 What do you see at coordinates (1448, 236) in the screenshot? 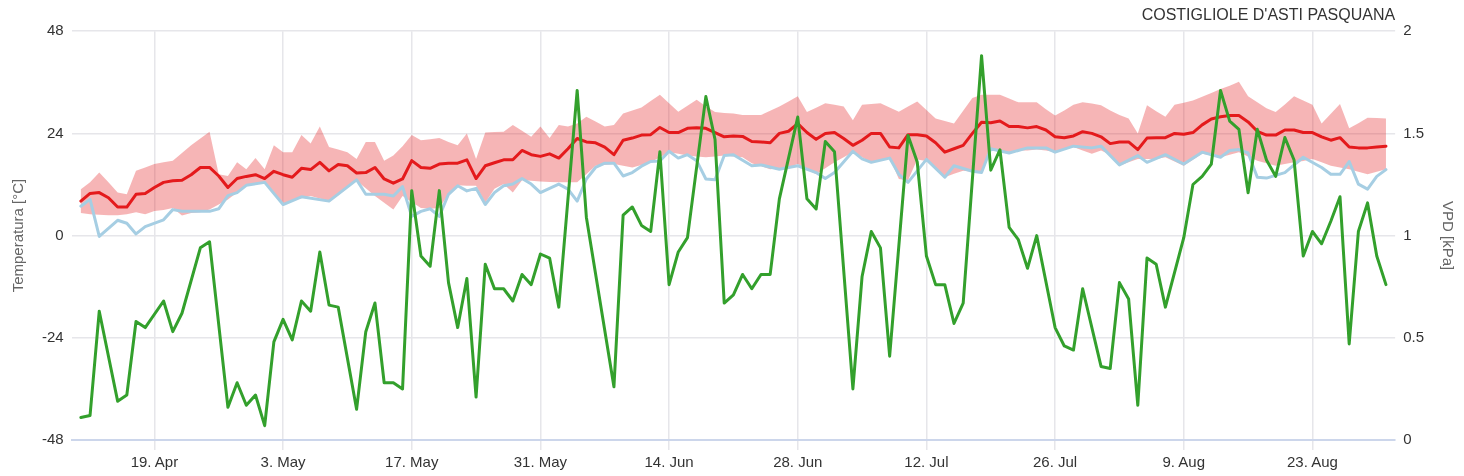
I see `y2-axis-title: VPD [kPa]` at bounding box center [1448, 236].